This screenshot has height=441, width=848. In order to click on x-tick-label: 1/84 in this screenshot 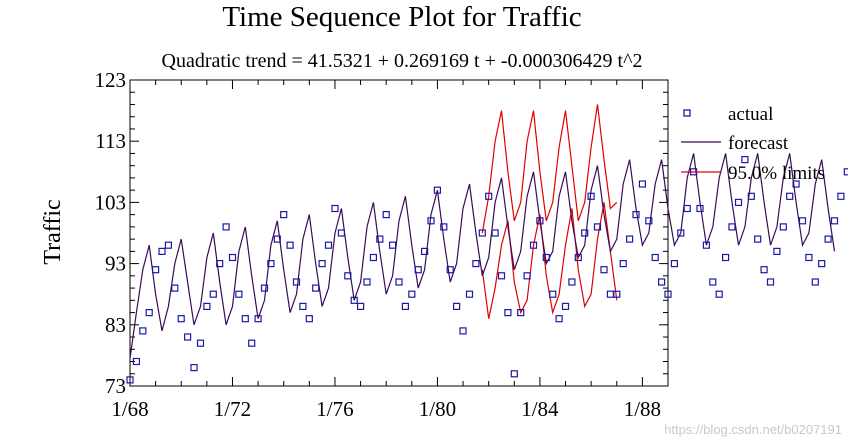, I will do `click(540, 409)`.